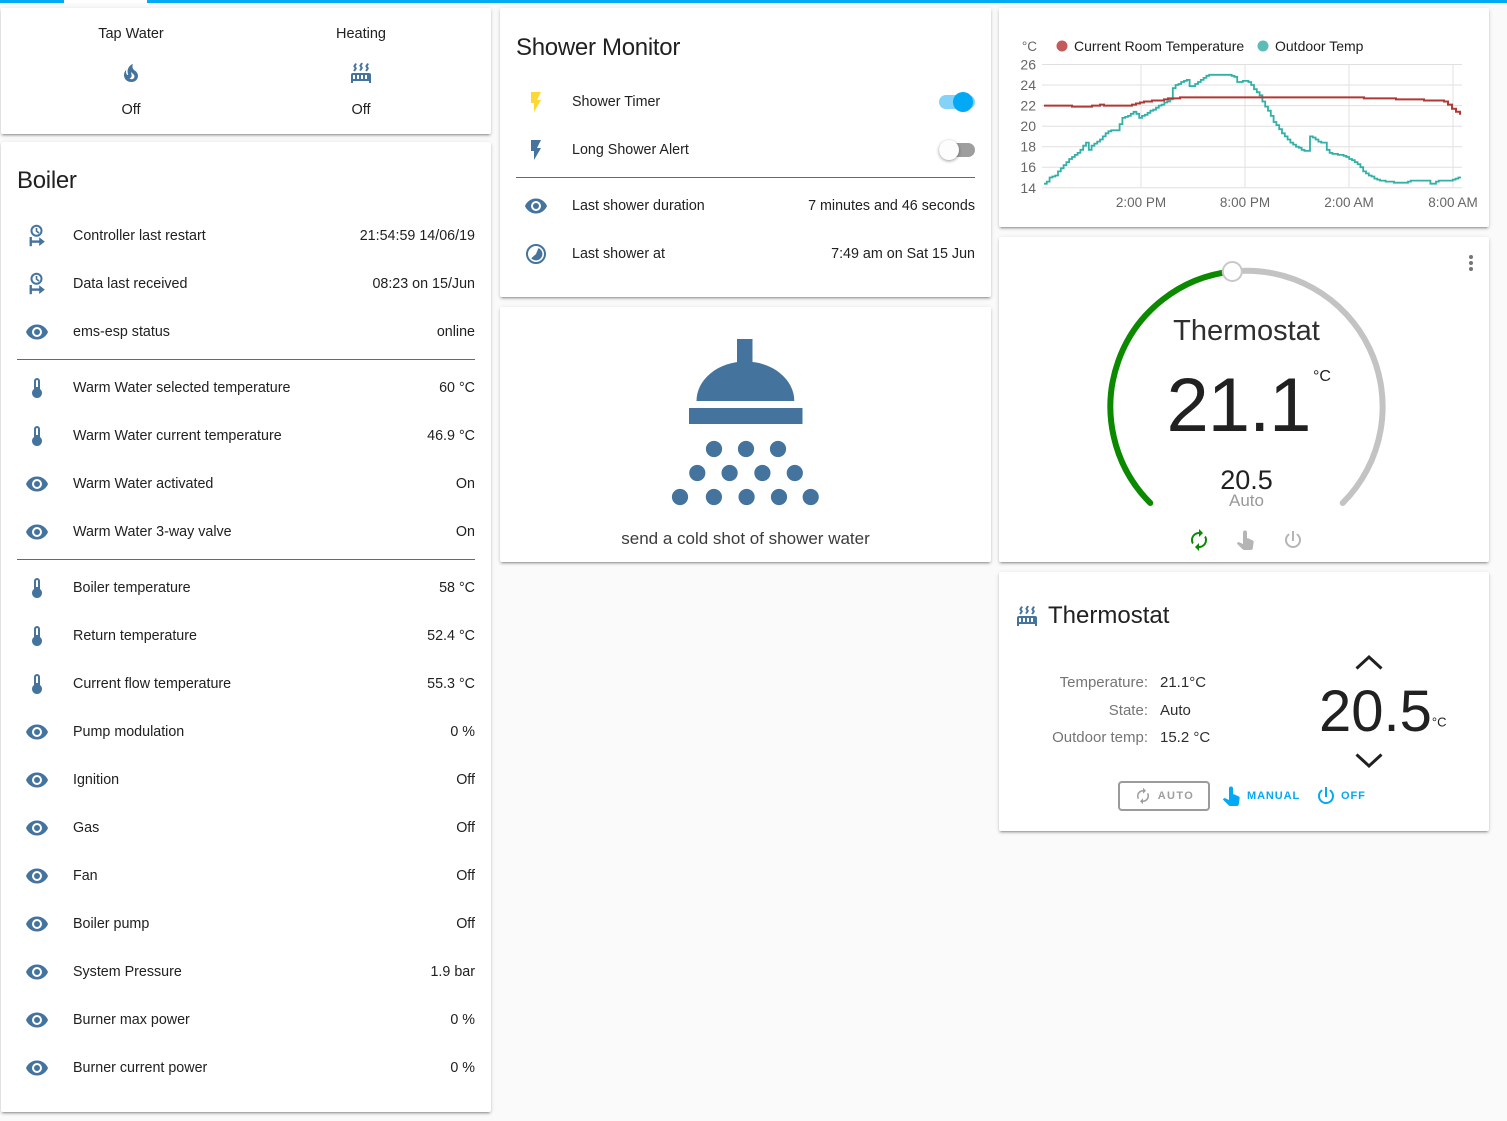 The height and width of the screenshot is (1121, 1507). I want to click on svg-text: 18, so click(1028, 147).